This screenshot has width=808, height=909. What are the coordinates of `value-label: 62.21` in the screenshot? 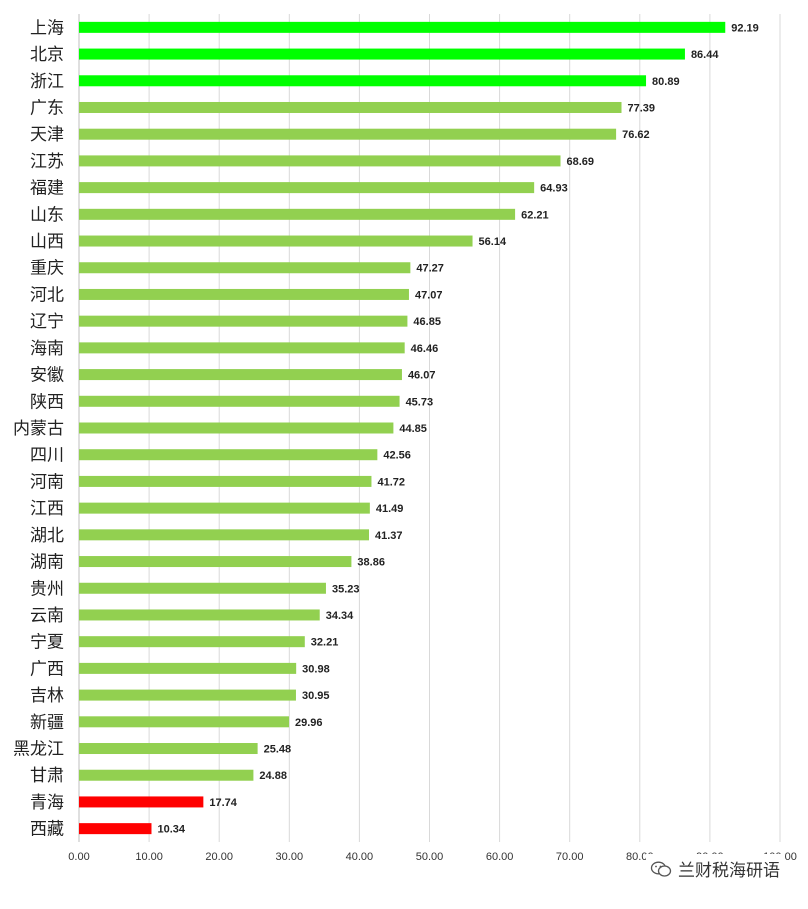 It's located at (535, 215).